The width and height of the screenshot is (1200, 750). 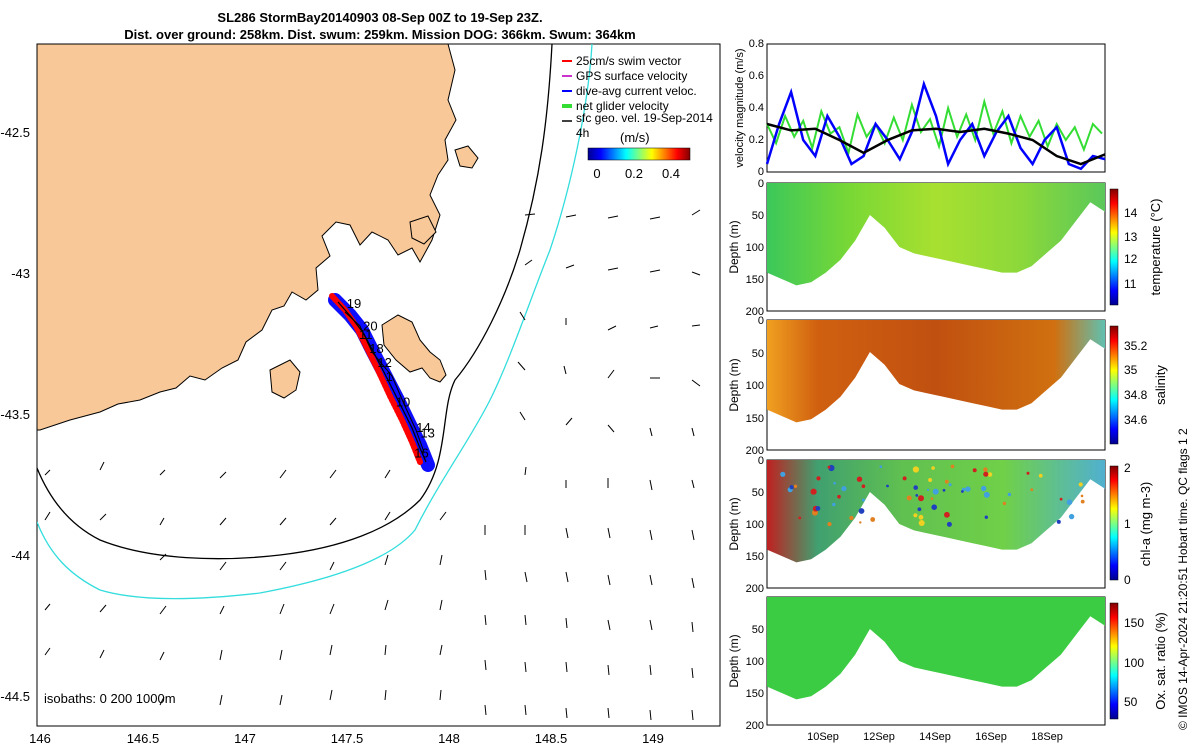 What do you see at coordinates (1114, 661) in the screenshot?
I see `oxygen-colorbar` at bounding box center [1114, 661].